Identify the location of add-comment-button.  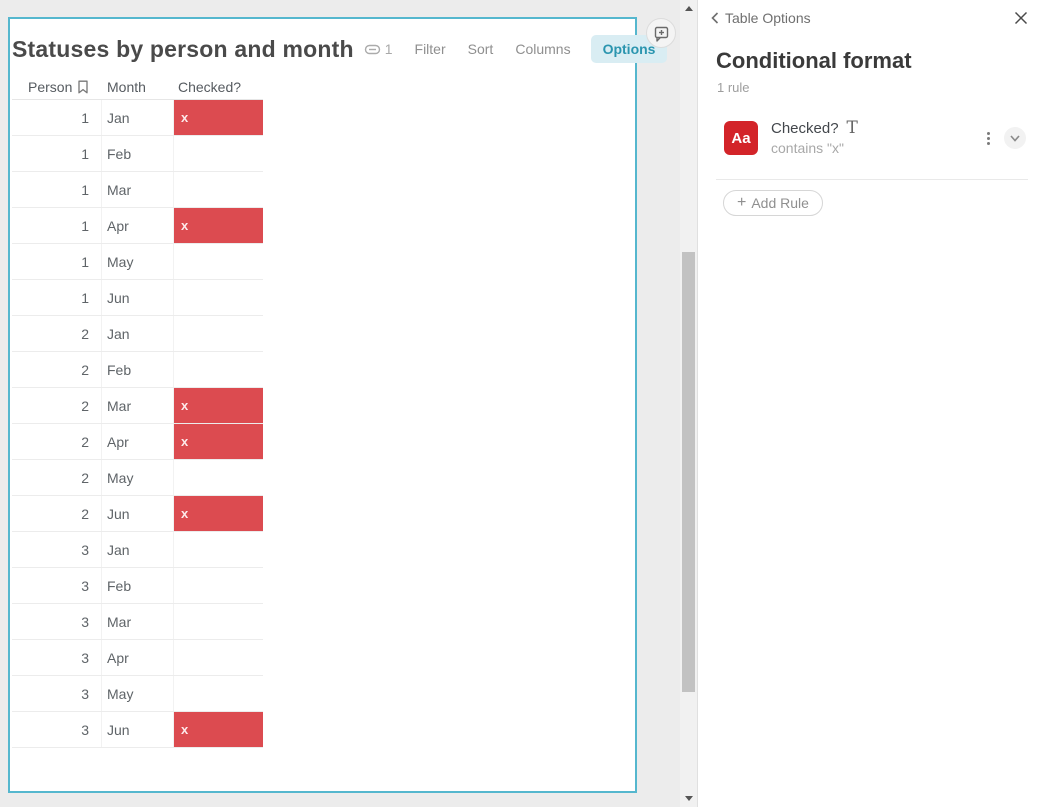
(661, 33).